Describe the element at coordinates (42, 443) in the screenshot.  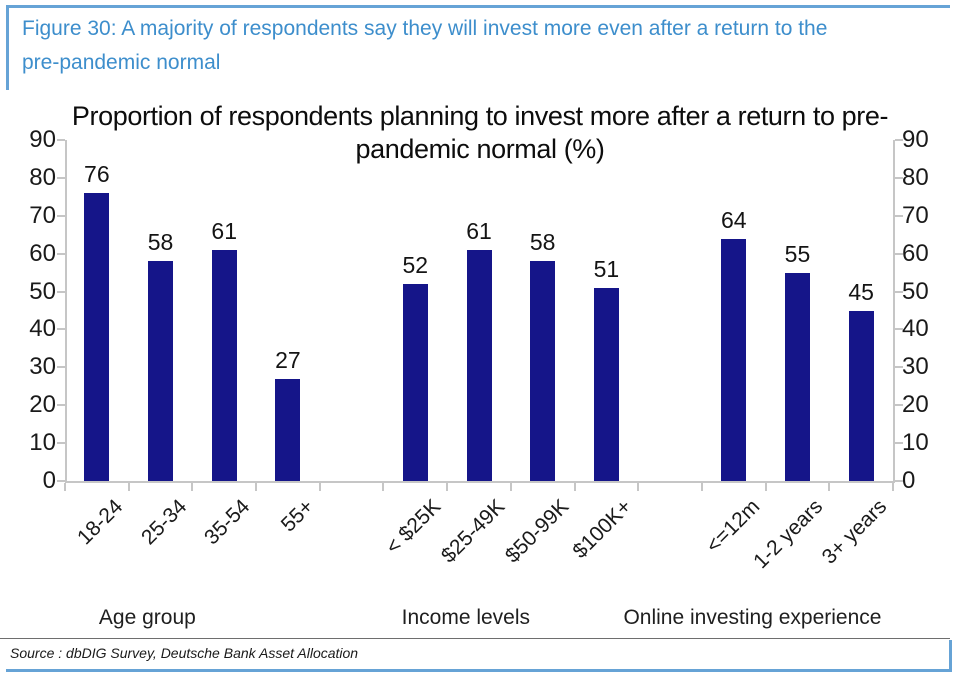
I see `y-axis-tick-label-left: 10` at that location.